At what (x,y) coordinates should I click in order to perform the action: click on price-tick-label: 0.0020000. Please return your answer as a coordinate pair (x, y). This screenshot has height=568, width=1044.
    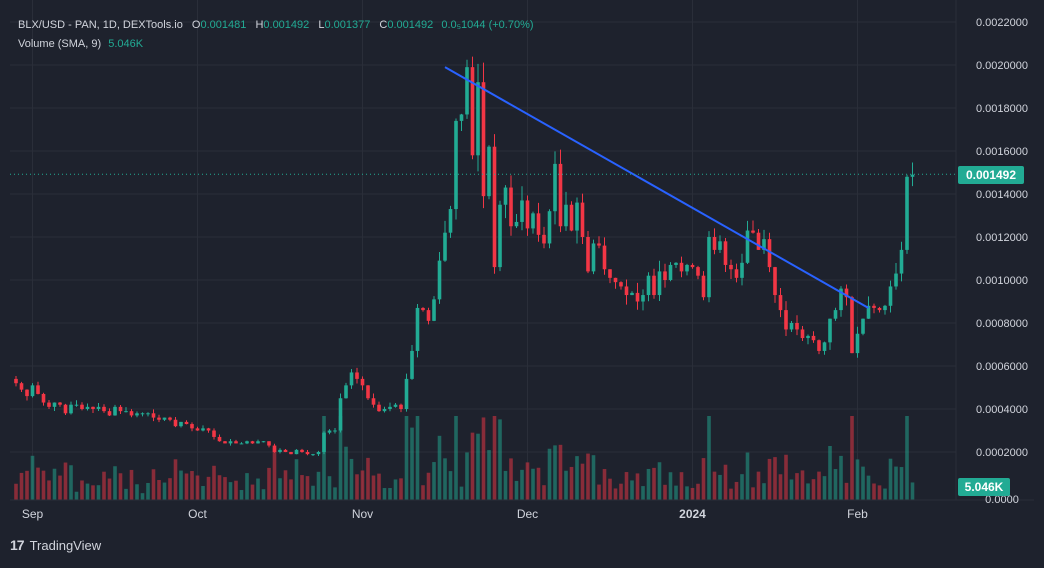
    Looking at the image, I should click on (1002, 66).